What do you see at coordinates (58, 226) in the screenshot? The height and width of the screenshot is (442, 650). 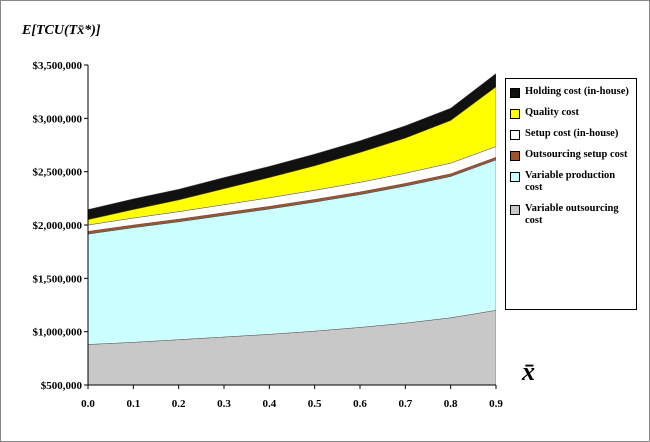 I see `y-tick-label: $2,000,000` at bounding box center [58, 226].